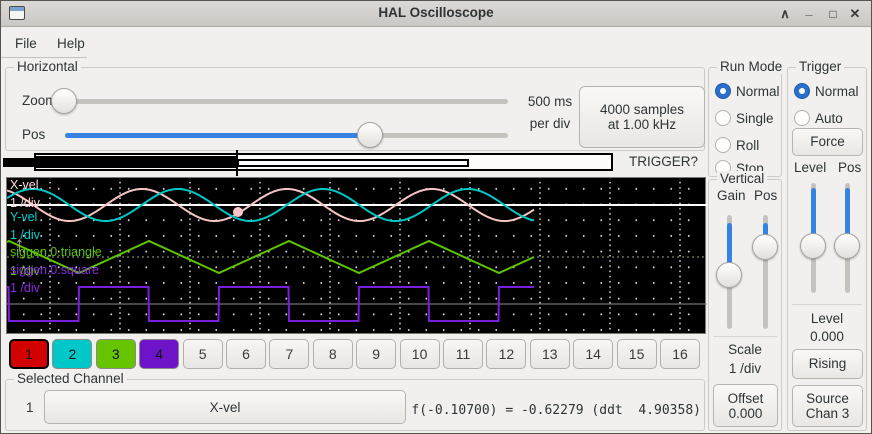 This screenshot has height=434, width=872. I want to click on channel-button-6: 6, so click(246, 354).